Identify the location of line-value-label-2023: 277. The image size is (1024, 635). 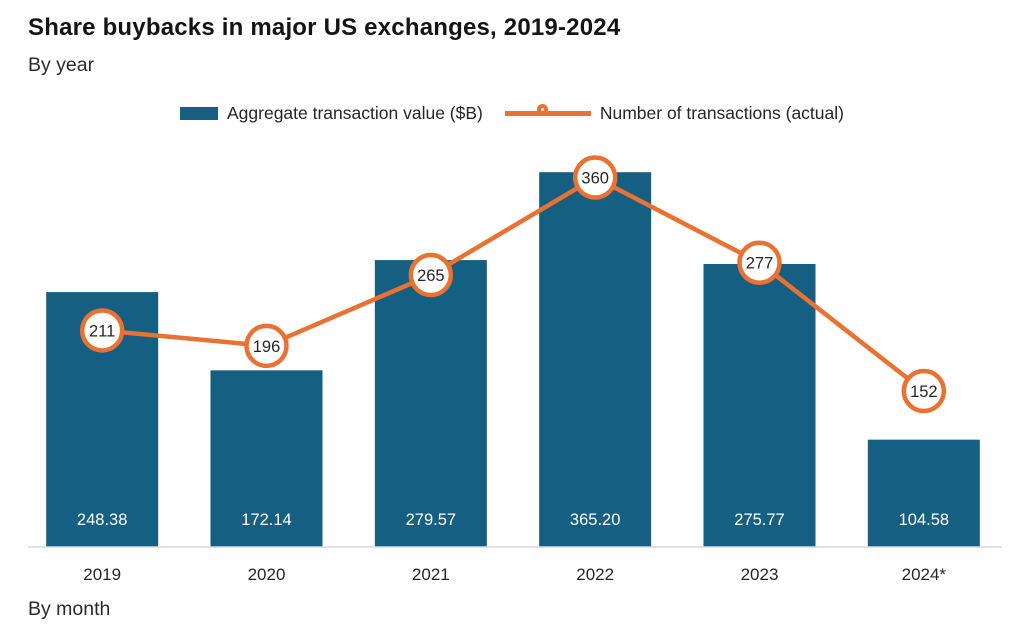
(760, 264).